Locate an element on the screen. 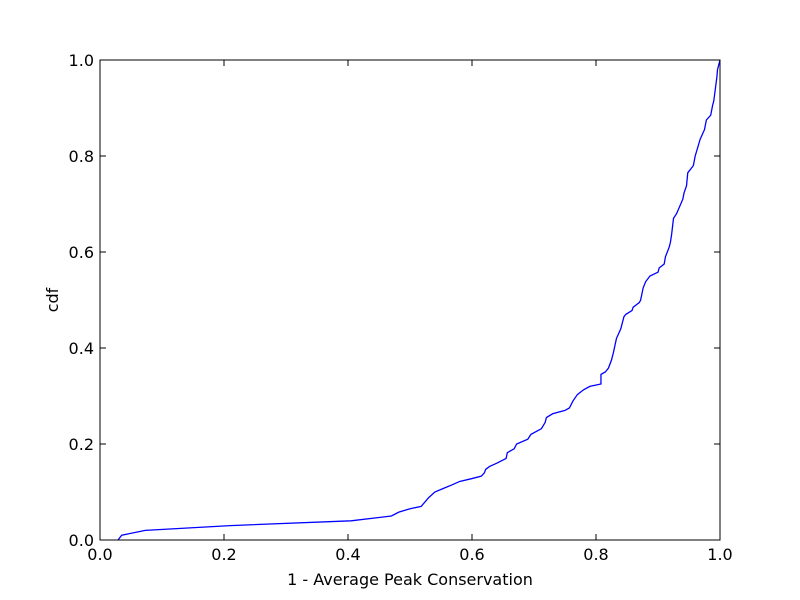 The image size is (800, 600). y-axis-label: cdf is located at coordinates (52, 299).